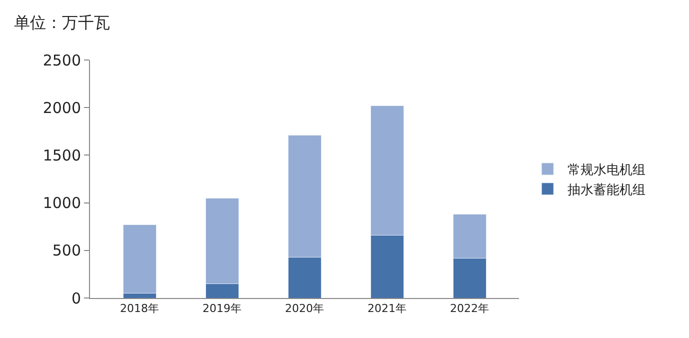  What do you see at coordinates (304, 309) in the screenshot?
I see `x-tick-label: 2020年` at bounding box center [304, 309].